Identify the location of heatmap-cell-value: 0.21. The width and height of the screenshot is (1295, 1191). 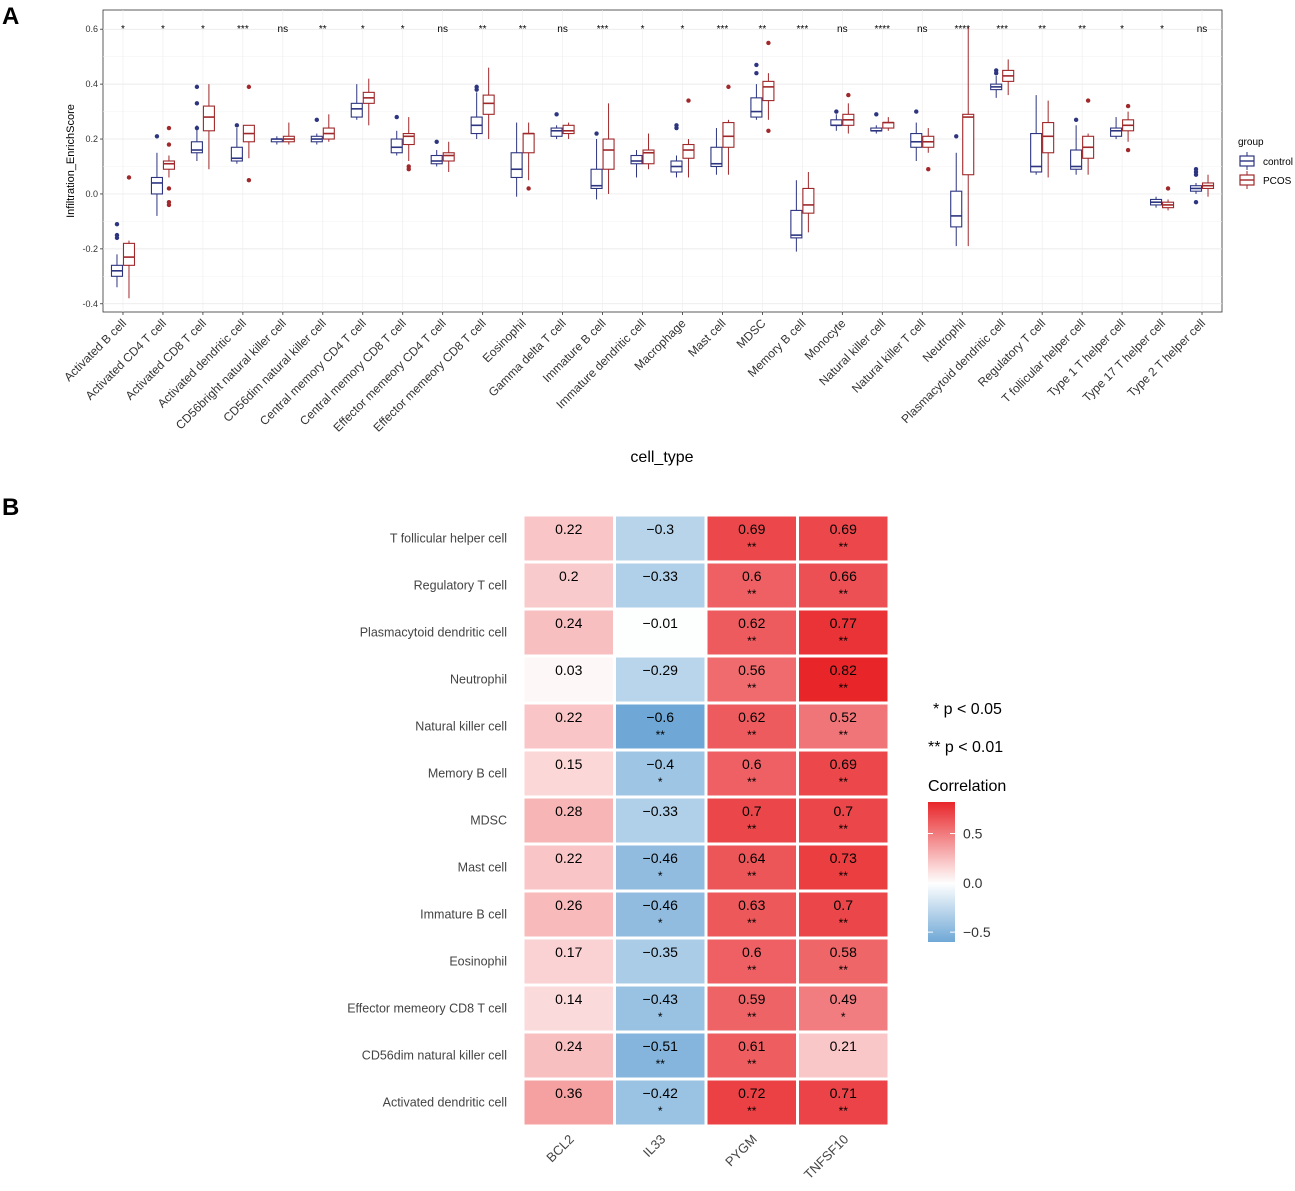
(843, 1046).